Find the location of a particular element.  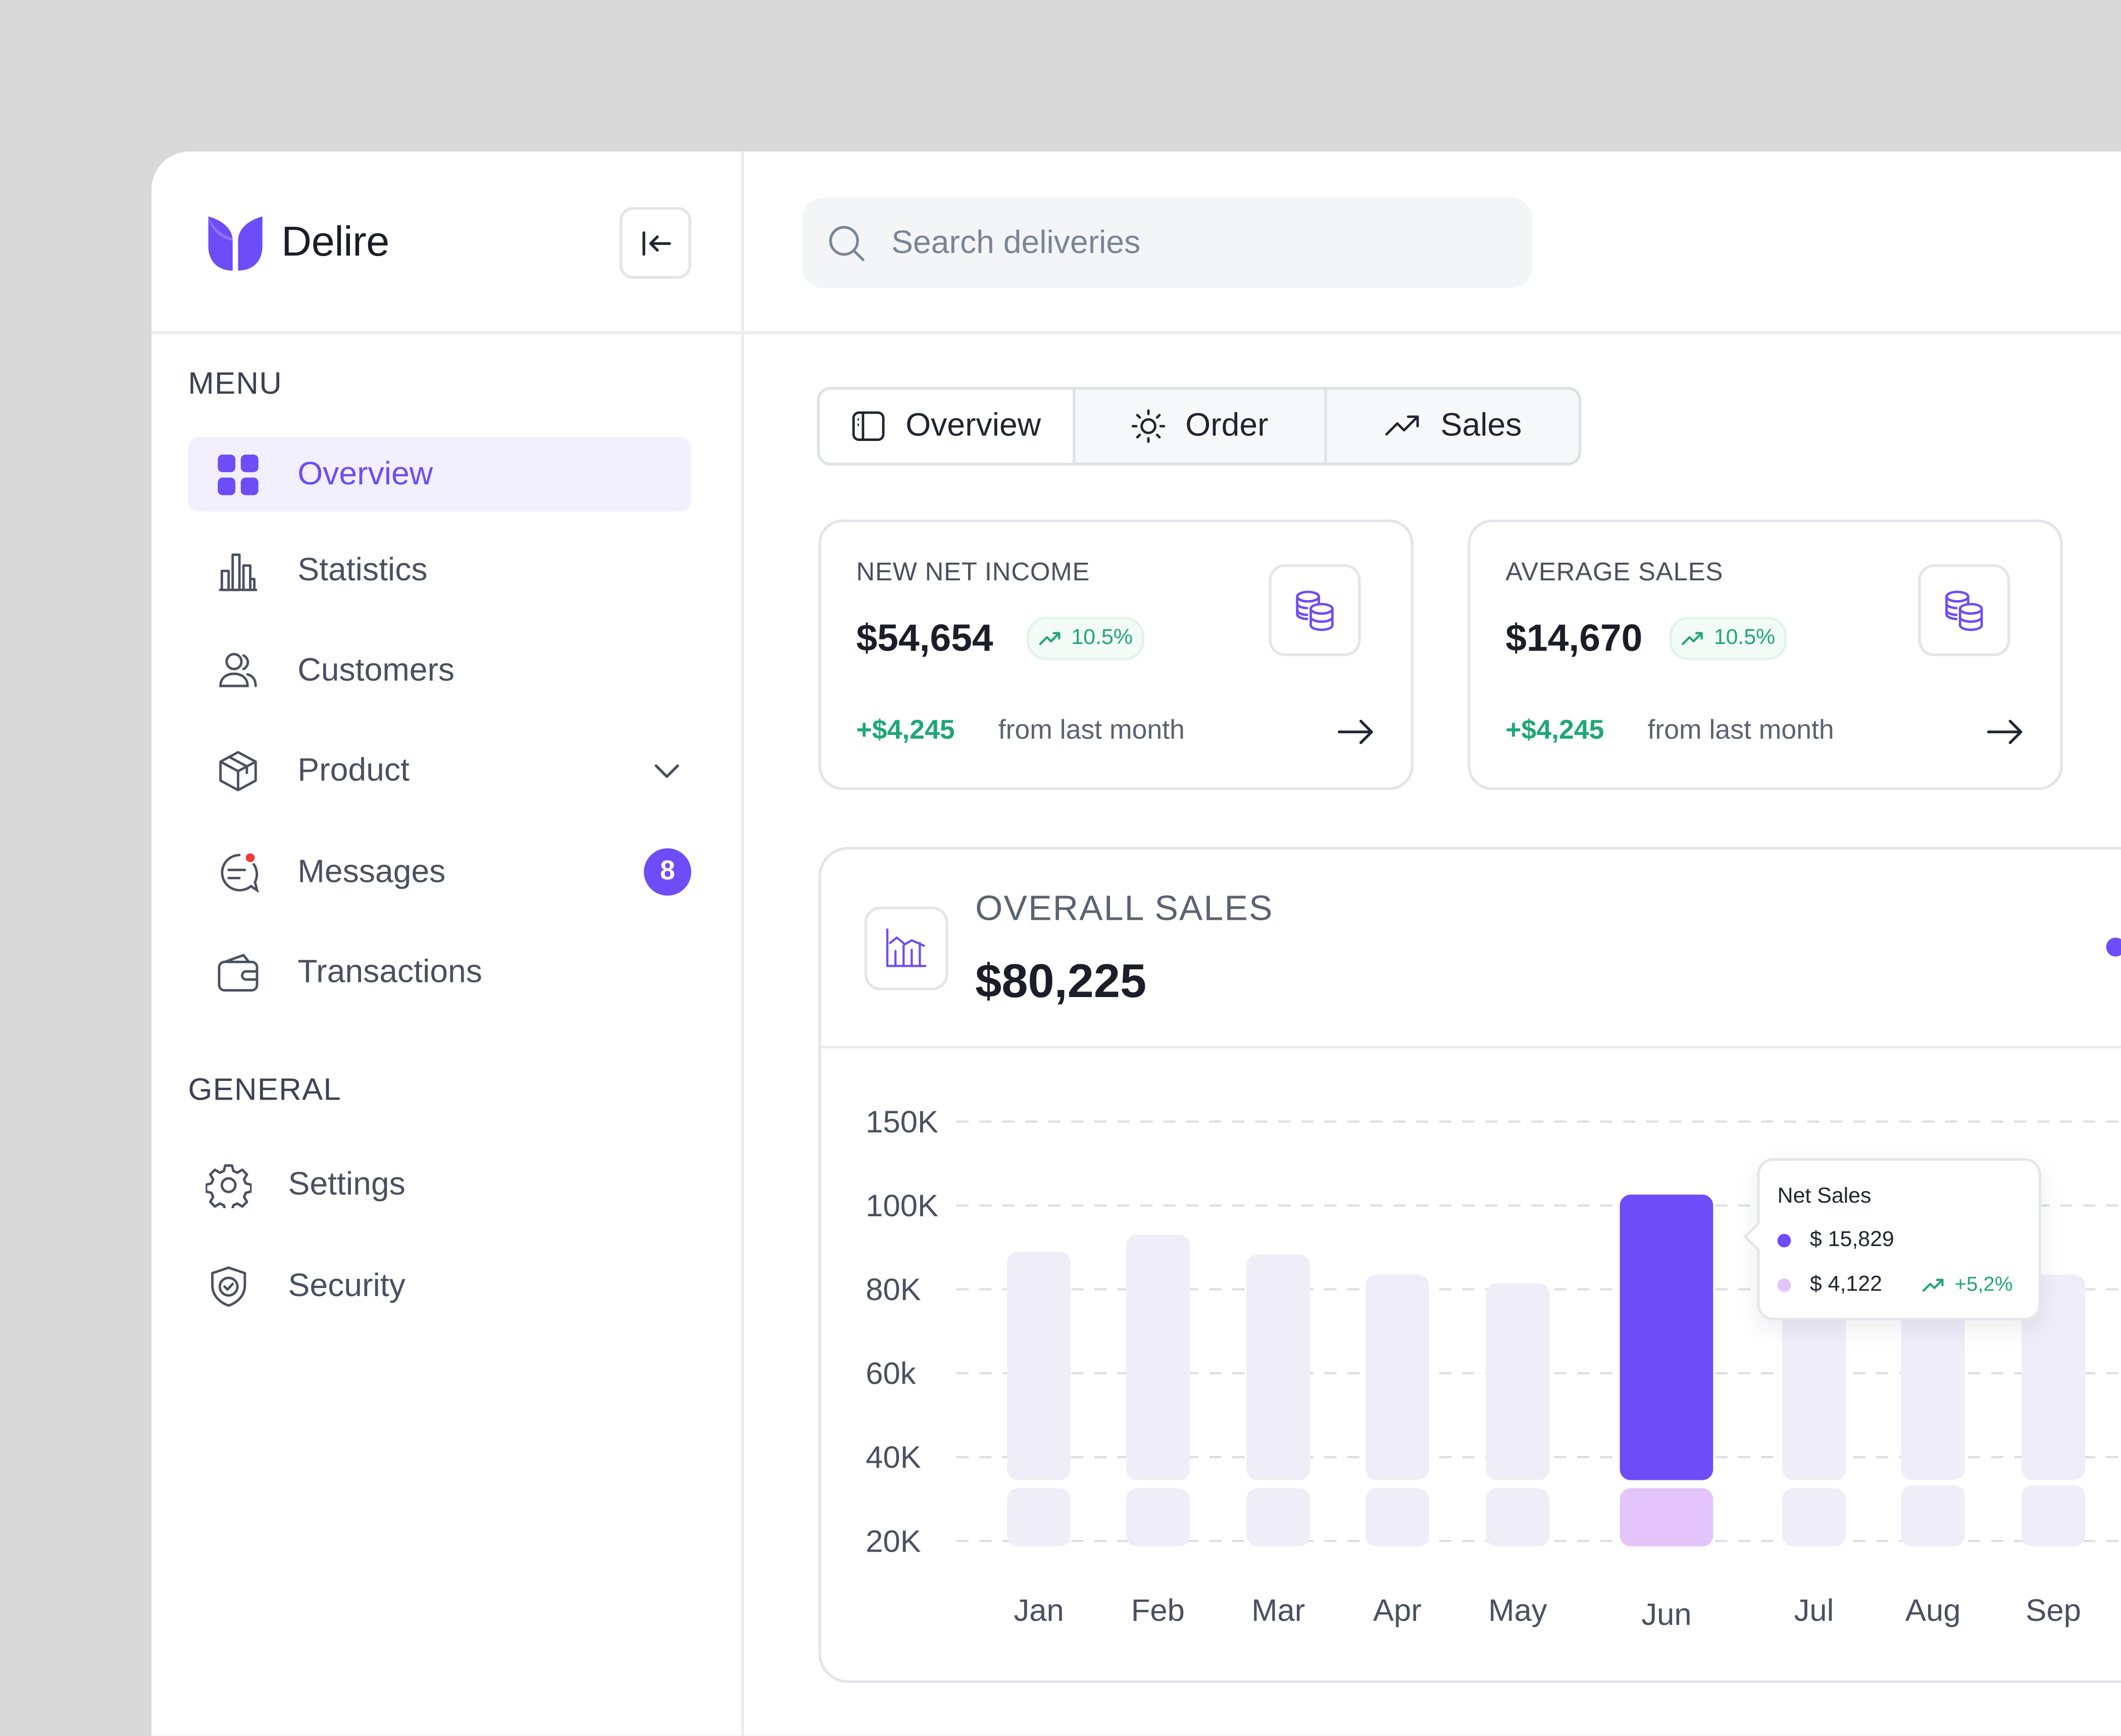

bar-aug is located at coordinates (1933, 1394).